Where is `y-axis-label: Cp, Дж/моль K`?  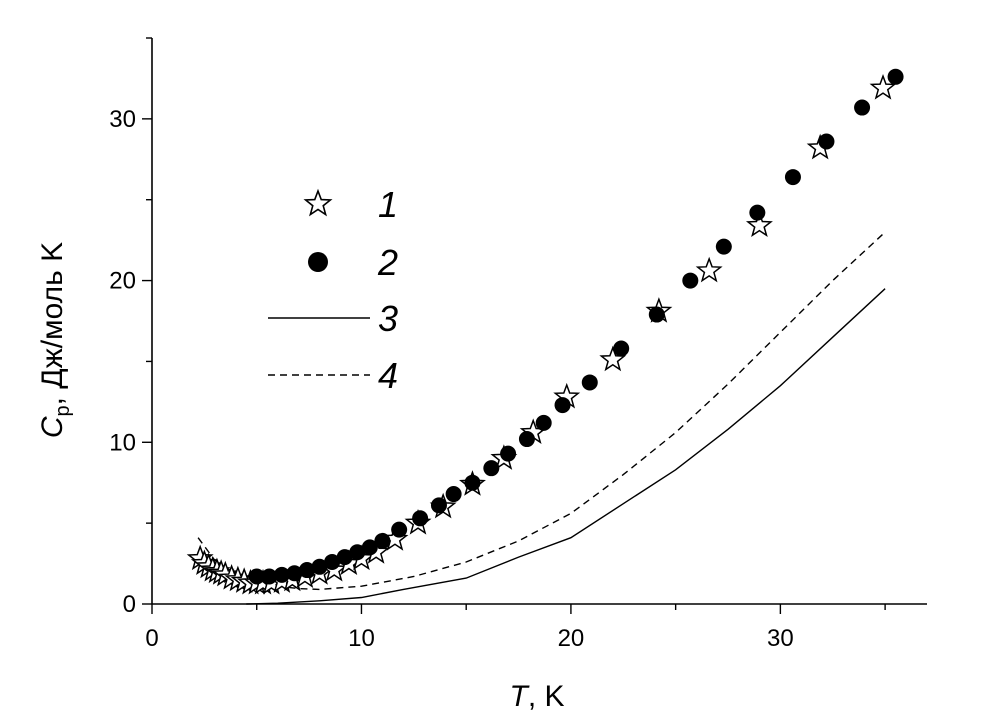 y-axis-label: Cp, Дж/моль K is located at coordinates (55, 340).